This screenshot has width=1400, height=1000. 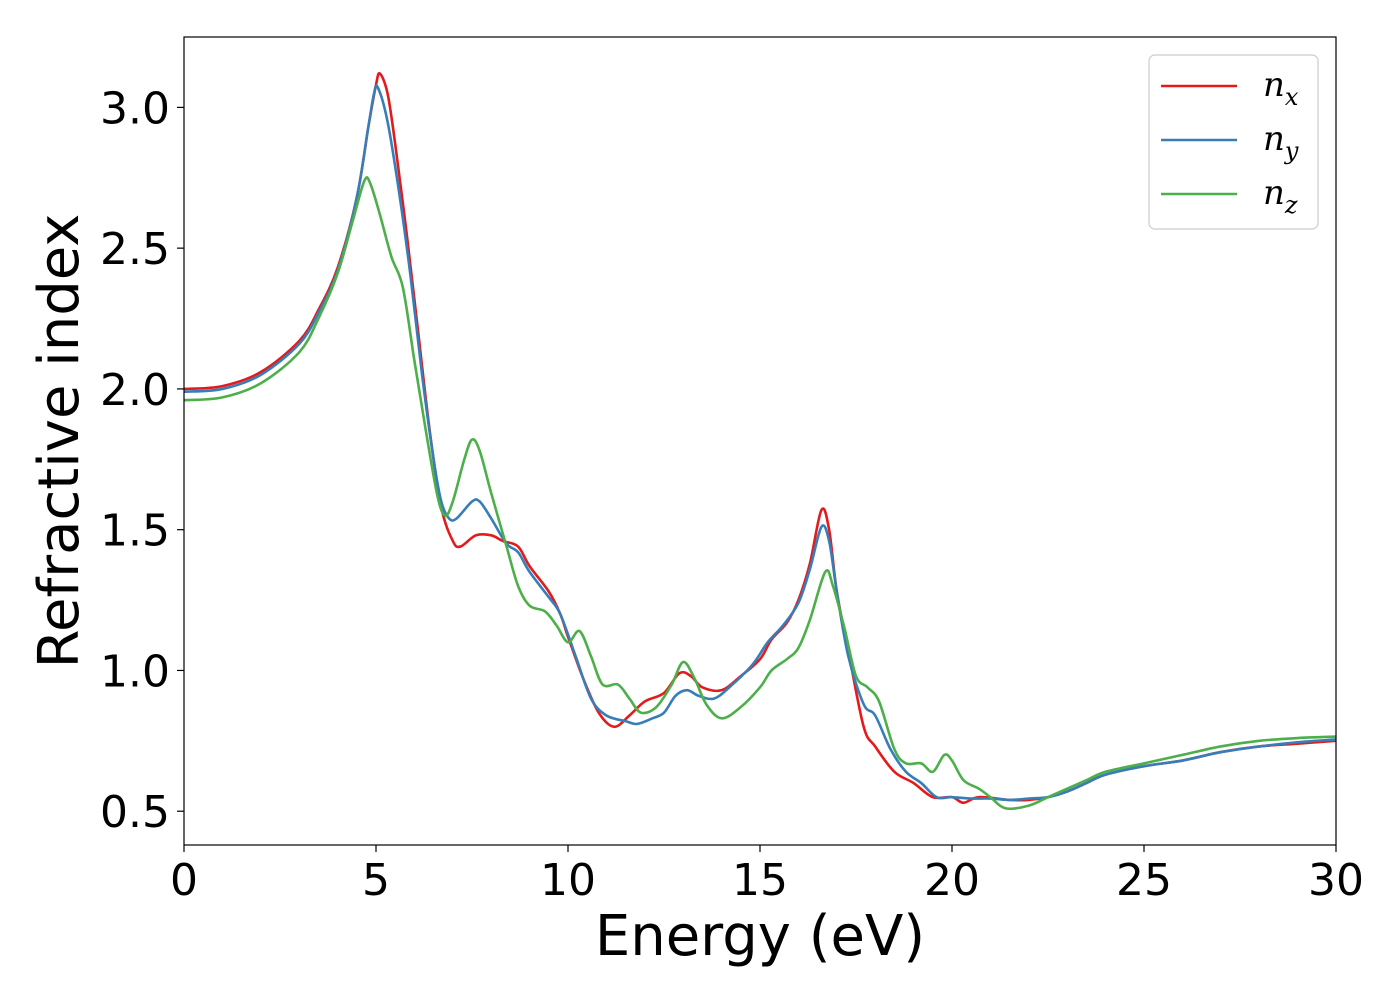 I want to click on y-tick-label: 0.5, so click(x=135, y=812).